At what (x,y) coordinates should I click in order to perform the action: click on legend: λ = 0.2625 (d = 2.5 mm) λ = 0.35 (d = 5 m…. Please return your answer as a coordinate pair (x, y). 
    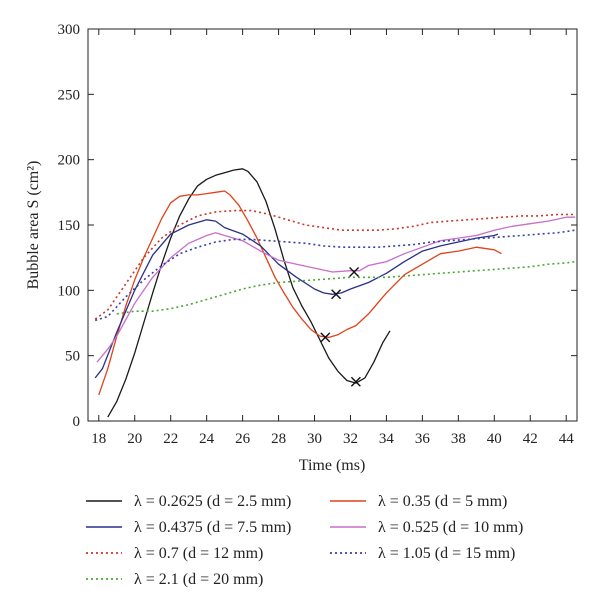
    Looking at the image, I should click on (304, 540).